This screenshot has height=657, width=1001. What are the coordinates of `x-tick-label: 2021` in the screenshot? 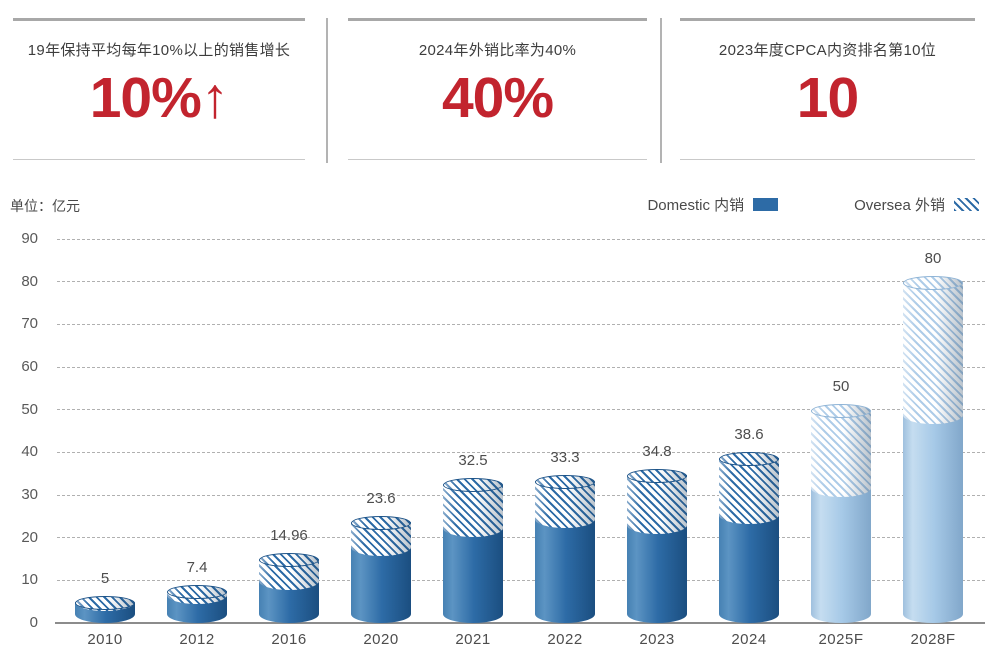 It's located at (473, 639).